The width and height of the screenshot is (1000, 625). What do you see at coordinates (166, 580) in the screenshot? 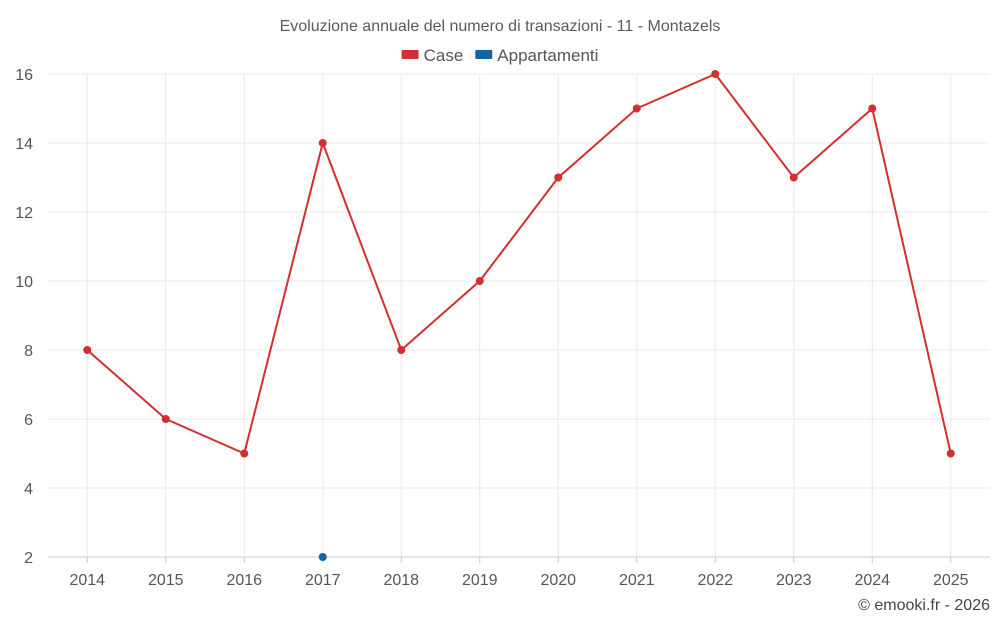
I see `x-tick-label: 2015` at bounding box center [166, 580].